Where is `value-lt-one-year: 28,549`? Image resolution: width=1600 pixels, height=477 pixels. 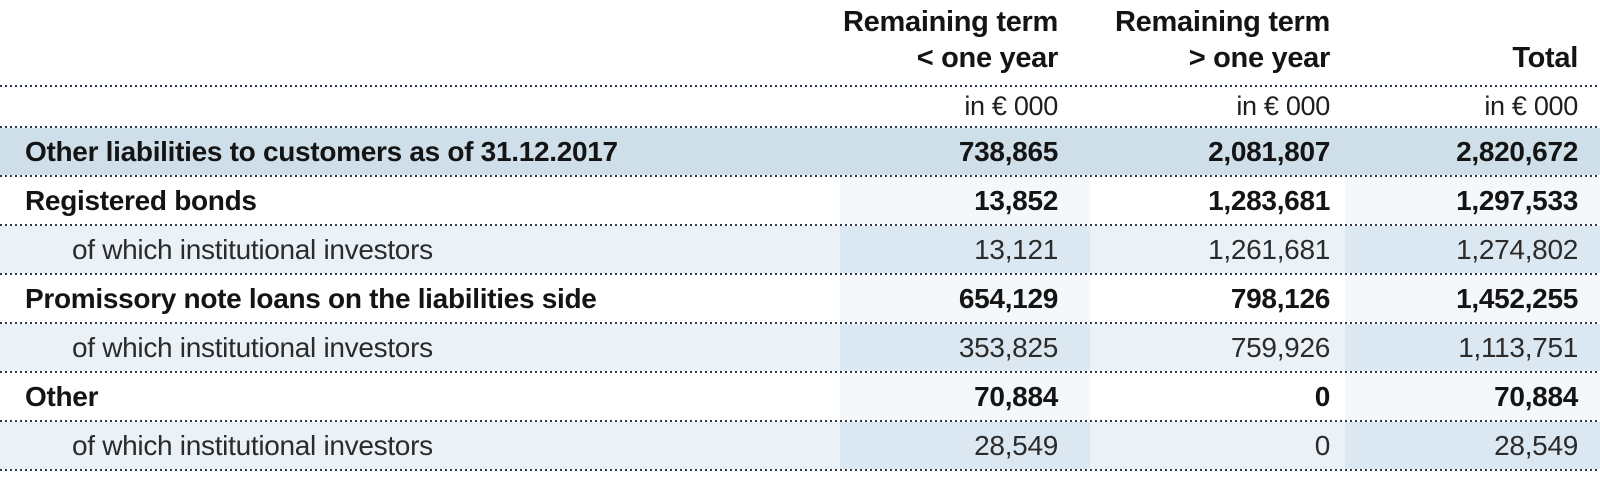 value-lt-one-year: 28,549 is located at coordinates (965, 445).